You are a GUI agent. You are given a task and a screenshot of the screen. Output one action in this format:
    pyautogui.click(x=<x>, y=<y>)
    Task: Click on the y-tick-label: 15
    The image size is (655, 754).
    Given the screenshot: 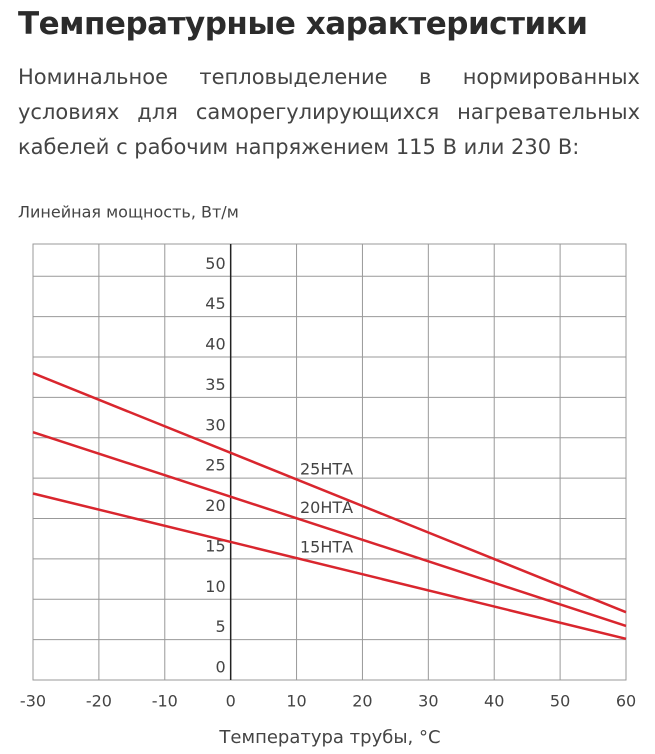 What is the action you would take?
    pyautogui.click(x=215, y=545)
    